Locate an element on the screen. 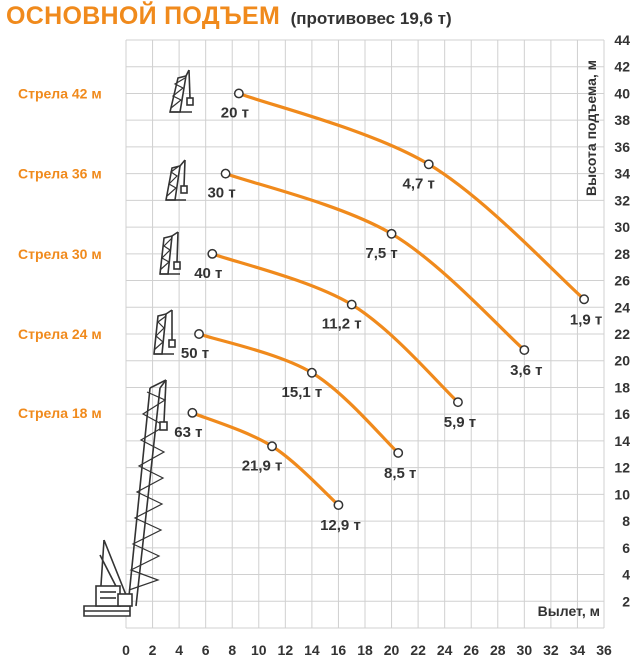 The height and width of the screenshot is (670, 643). x-tick-label: 28 is located at coordinates (498, 650).